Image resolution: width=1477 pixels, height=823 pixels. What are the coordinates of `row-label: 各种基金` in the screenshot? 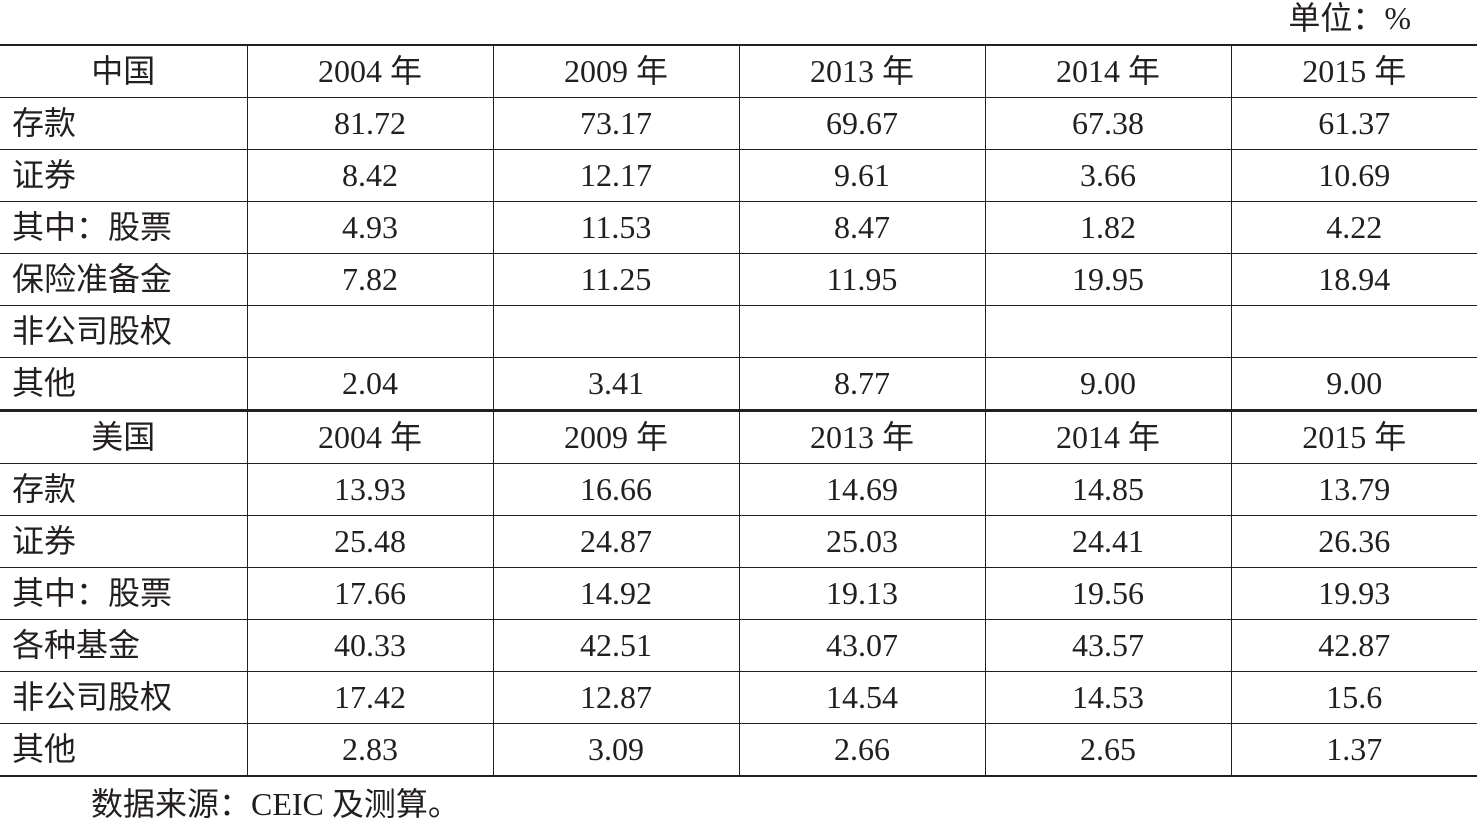 It's located at (123, 645).